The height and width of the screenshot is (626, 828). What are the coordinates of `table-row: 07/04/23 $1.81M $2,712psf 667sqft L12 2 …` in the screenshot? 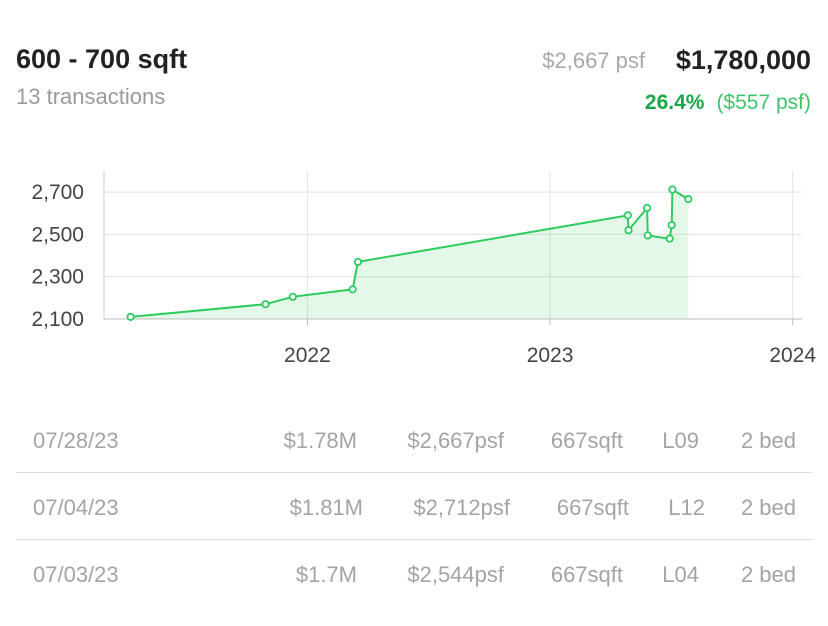 It's located at (414, 506).